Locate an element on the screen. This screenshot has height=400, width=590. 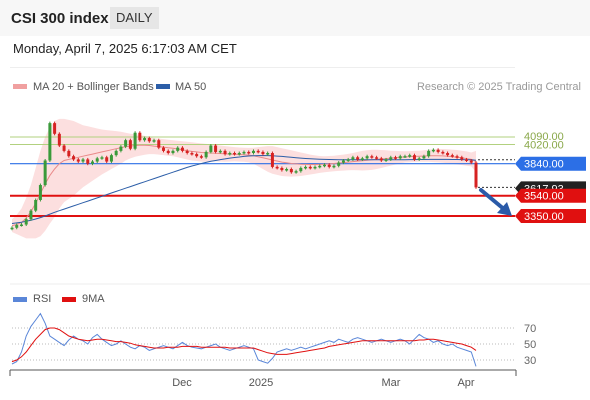
main-panel-top-rule is located at coordinates (262, 67).